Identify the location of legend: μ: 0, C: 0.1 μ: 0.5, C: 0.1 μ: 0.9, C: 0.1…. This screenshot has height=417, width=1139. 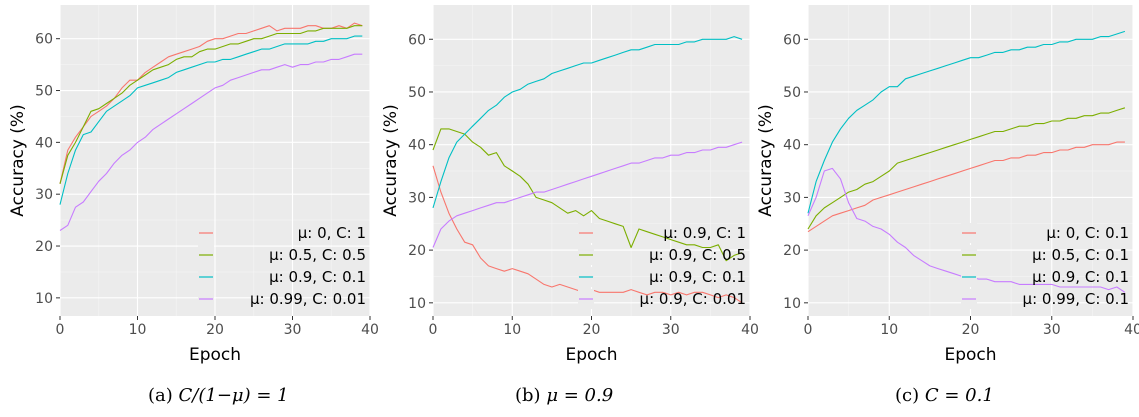
(1045, 266).